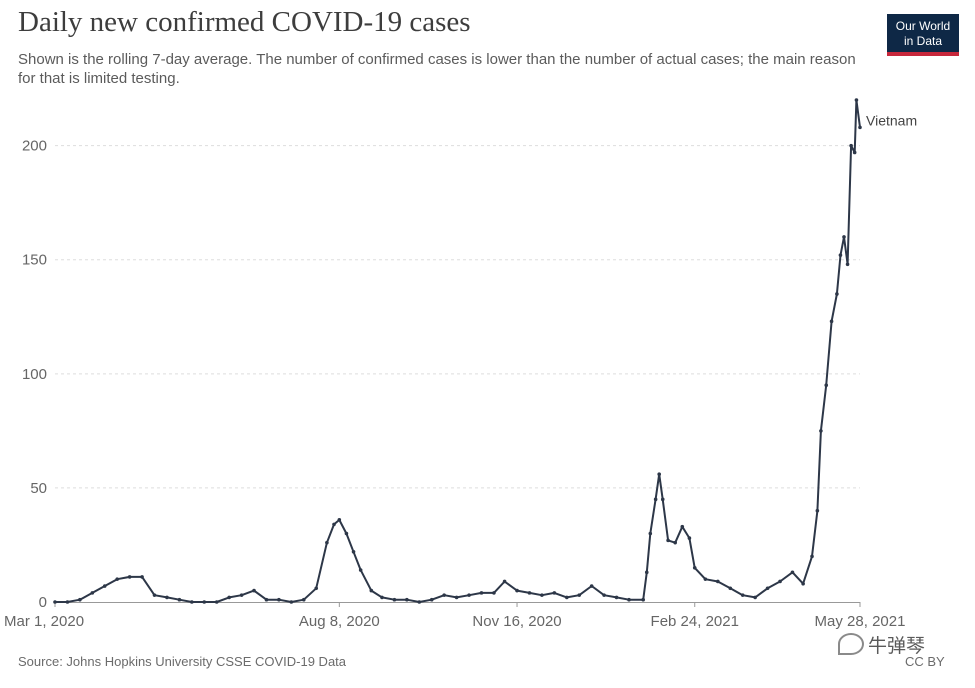 Image resolution: width=975 pixels, height=688 pixels. What do you see at coordinates (43, 602) in the screenshot?
I see `y-tick-label: 0` at bounding box center [43, 602].